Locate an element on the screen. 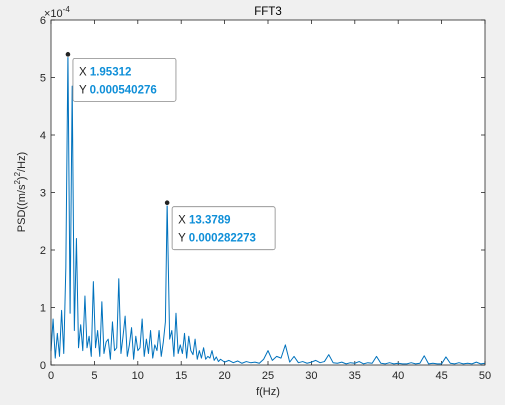 Image resolution: width=505 pixels, height=405 pixels. y-label-part-1: PSD((m/s is located at coordinates (22, 208).